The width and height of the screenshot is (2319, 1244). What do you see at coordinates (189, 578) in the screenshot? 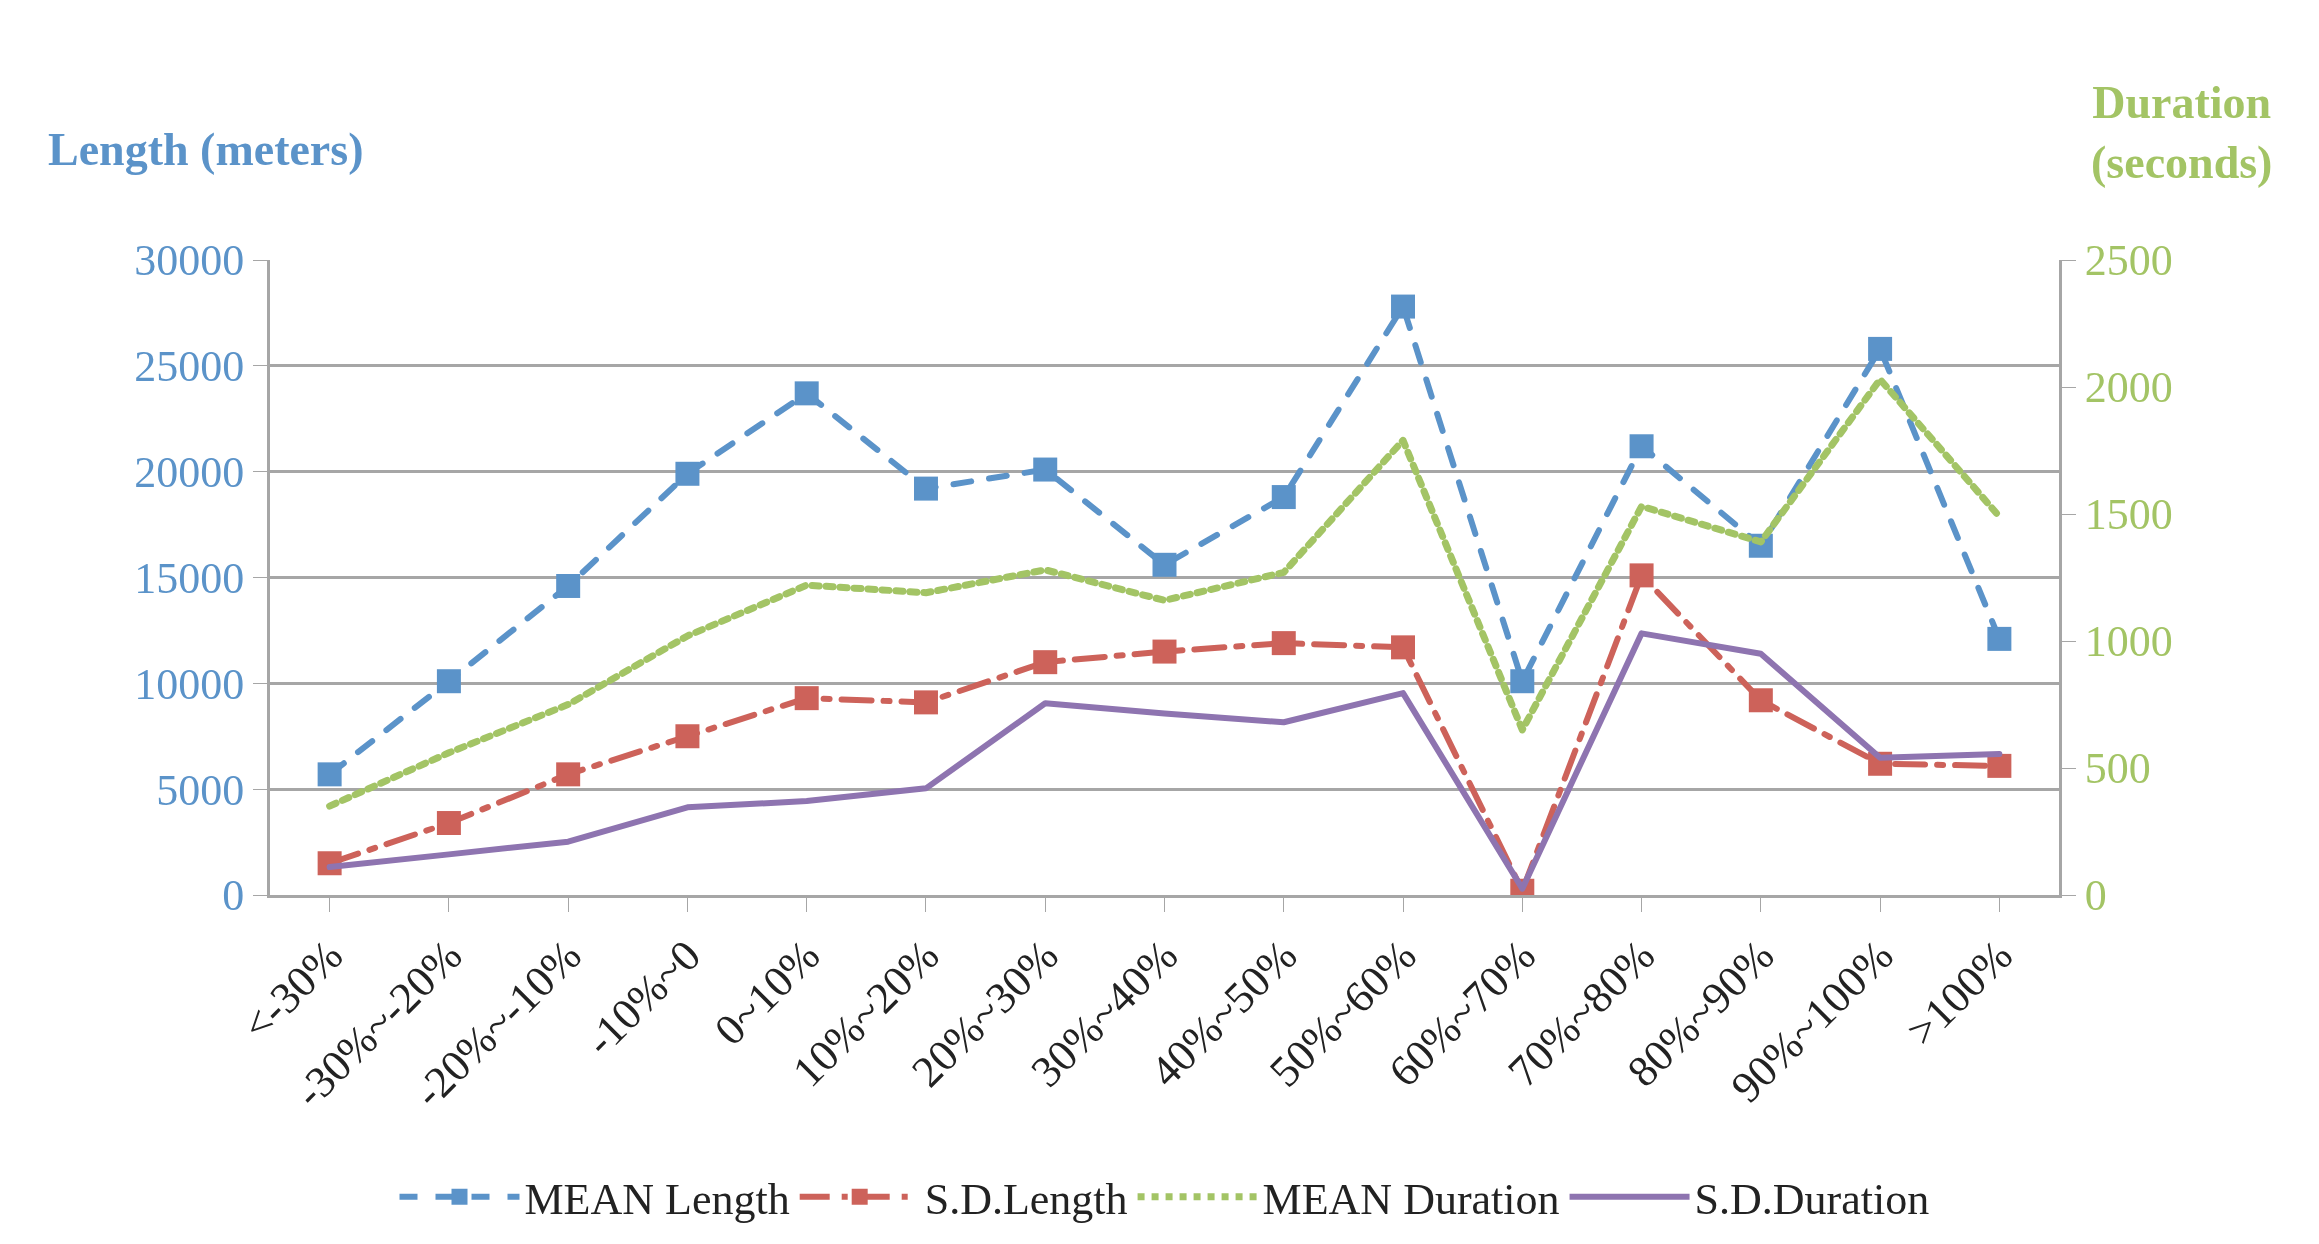
I see `y-tick-label: 15000` at bounding box center [189, 578].